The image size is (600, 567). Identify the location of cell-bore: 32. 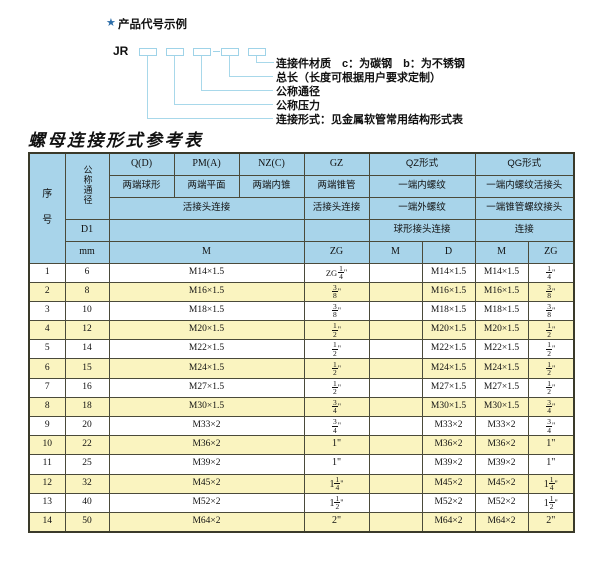
(87, 483).